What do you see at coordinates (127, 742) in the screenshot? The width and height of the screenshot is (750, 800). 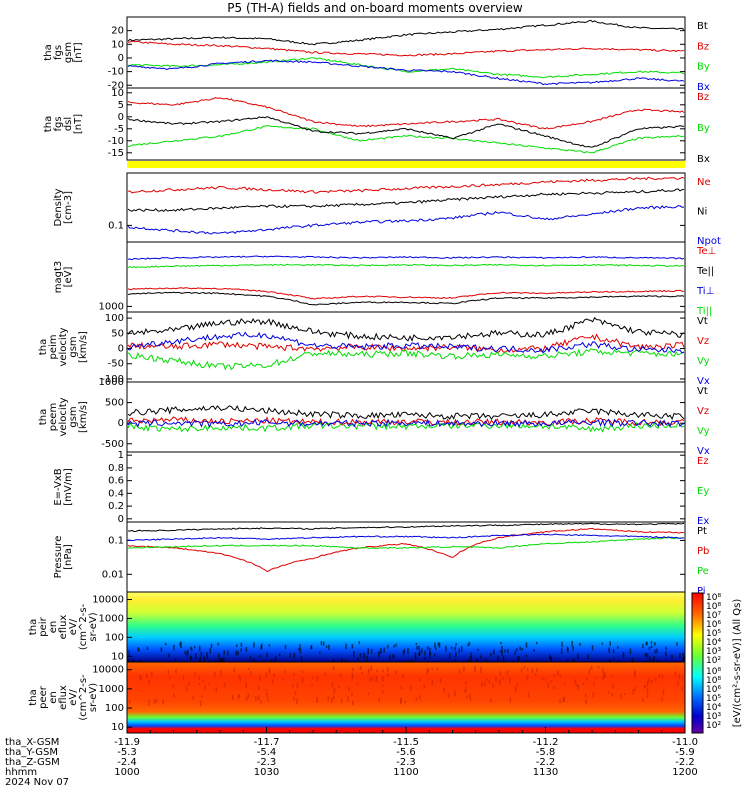 I see `x-tick-label: -11.9` at bounding box center [127, 742].